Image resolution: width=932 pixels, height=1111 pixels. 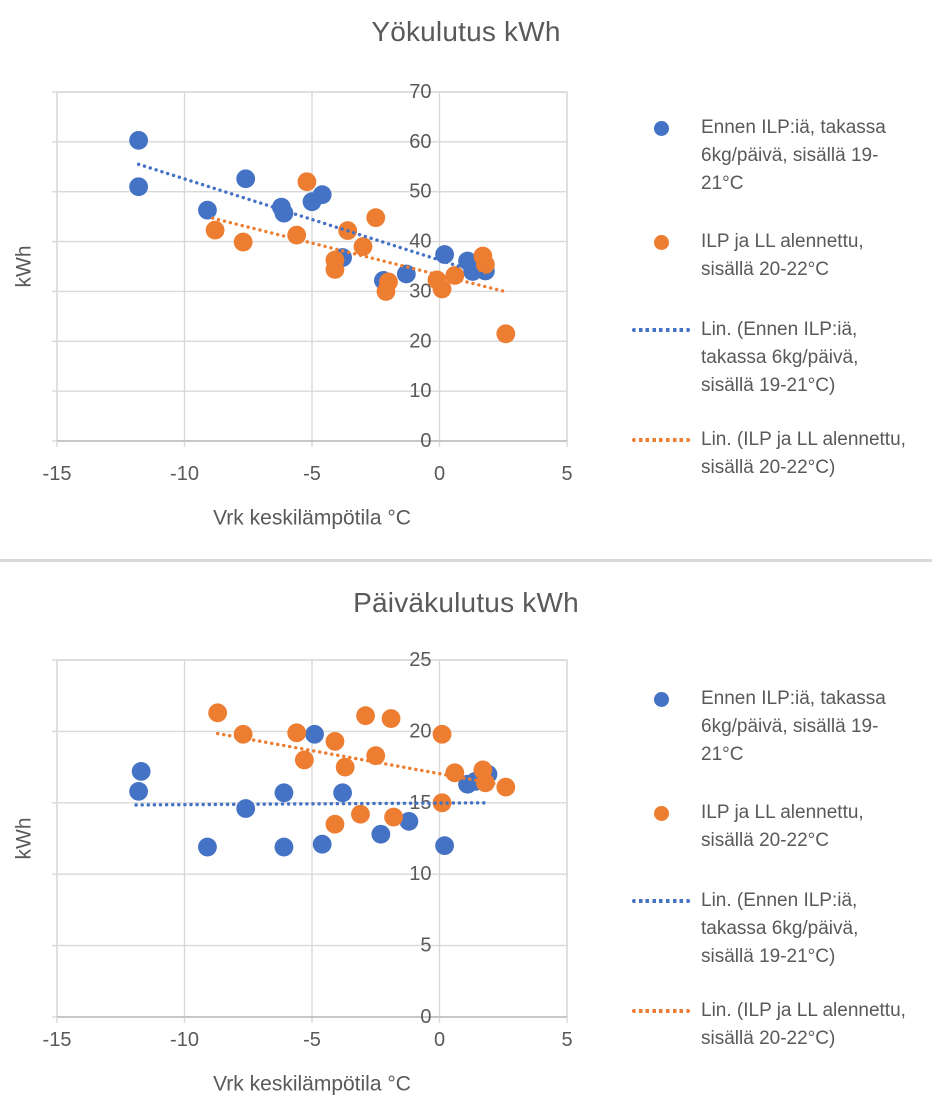 What do you see at coordinates (466, 560) in the screenshot?
I see `section-divider` at bounding box center [466, 560].